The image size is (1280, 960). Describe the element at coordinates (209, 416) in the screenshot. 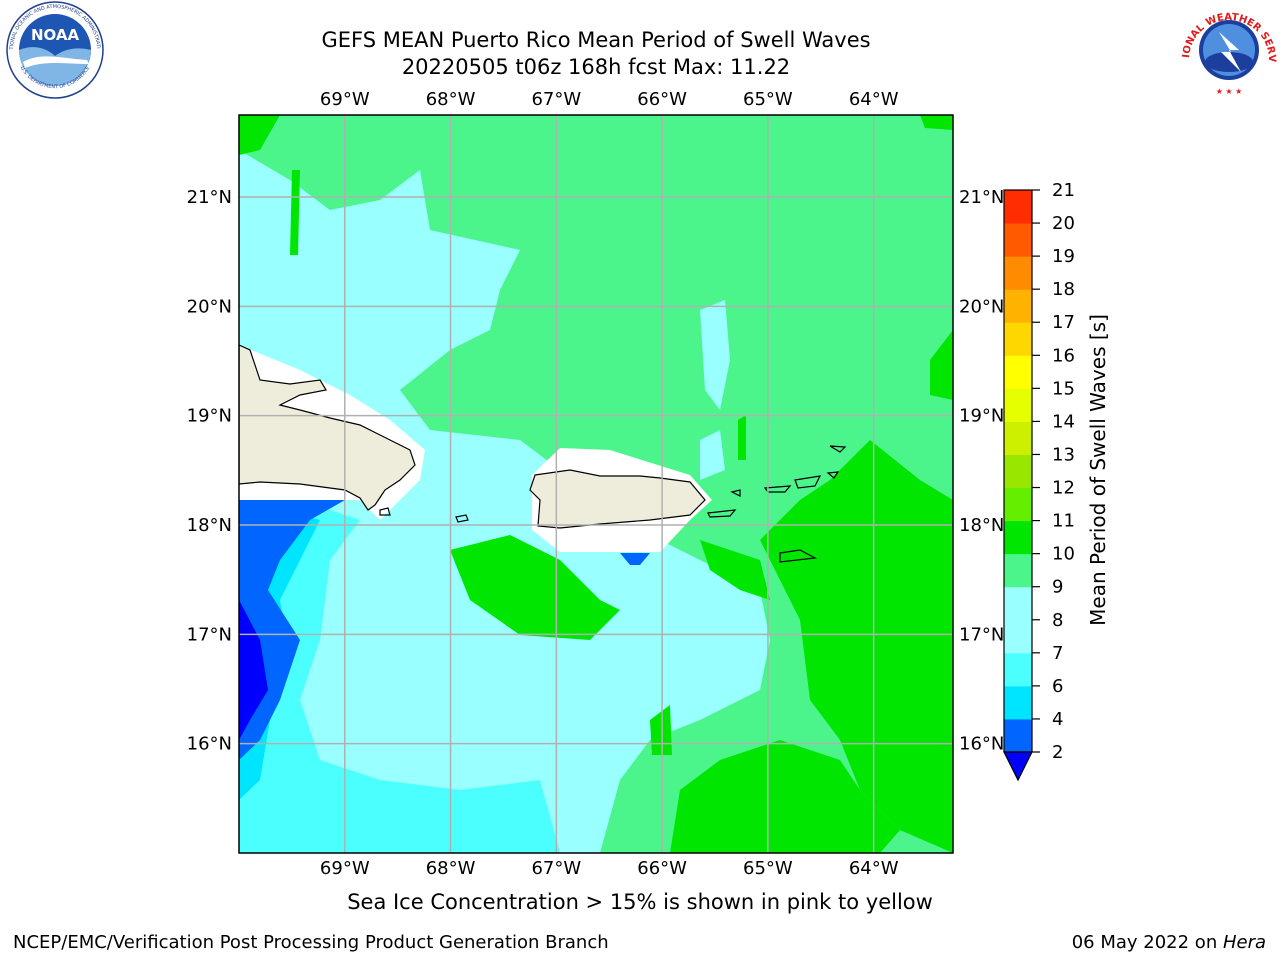

I see `lat-label-left: 19°N` at that location.